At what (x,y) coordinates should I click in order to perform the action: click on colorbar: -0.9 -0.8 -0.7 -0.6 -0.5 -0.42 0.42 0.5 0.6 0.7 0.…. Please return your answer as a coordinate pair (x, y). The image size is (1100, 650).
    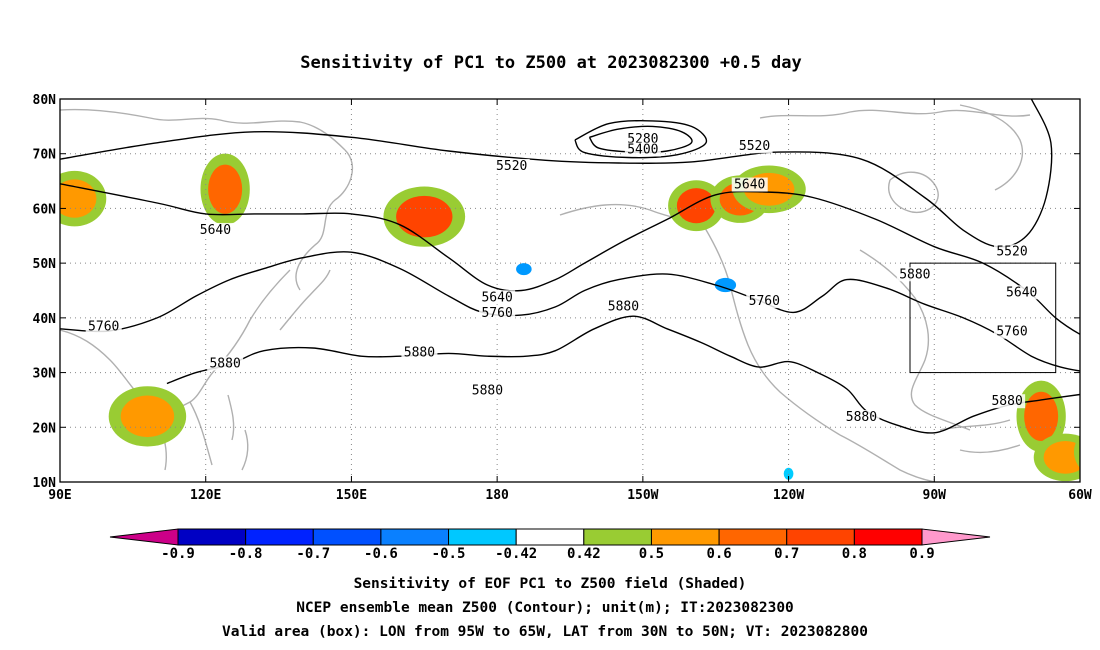
    Looking at the image, I should click on (550, 545).